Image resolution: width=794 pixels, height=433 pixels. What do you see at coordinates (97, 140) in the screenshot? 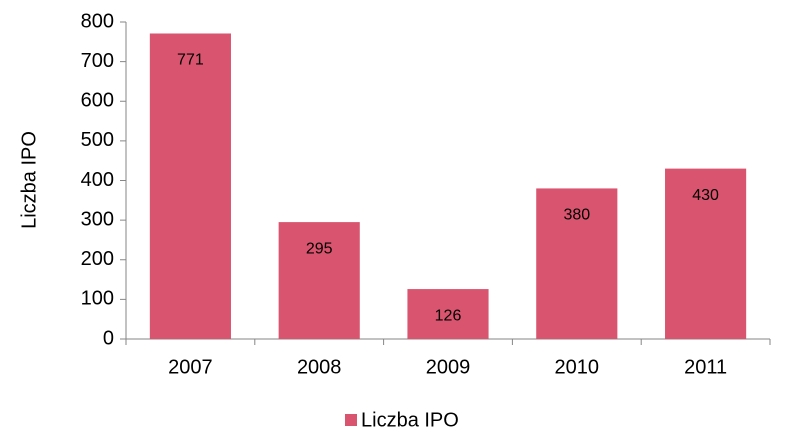
I see `y-tick-label: 500` at bounding box center [97, 140].